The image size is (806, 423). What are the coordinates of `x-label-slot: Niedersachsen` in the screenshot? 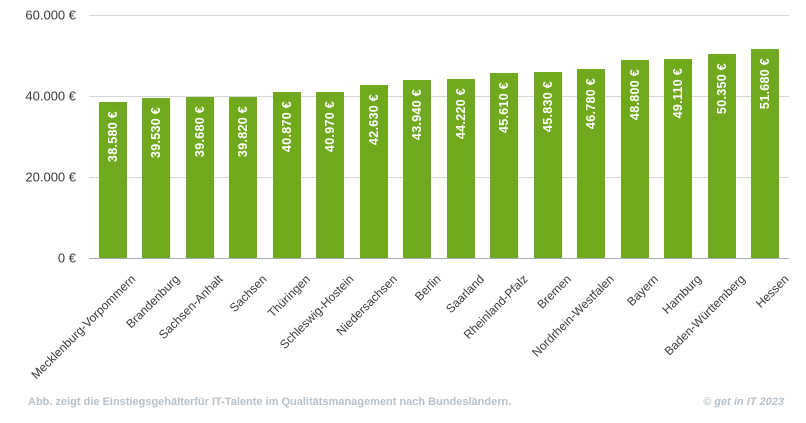 It's located at (366, 325).